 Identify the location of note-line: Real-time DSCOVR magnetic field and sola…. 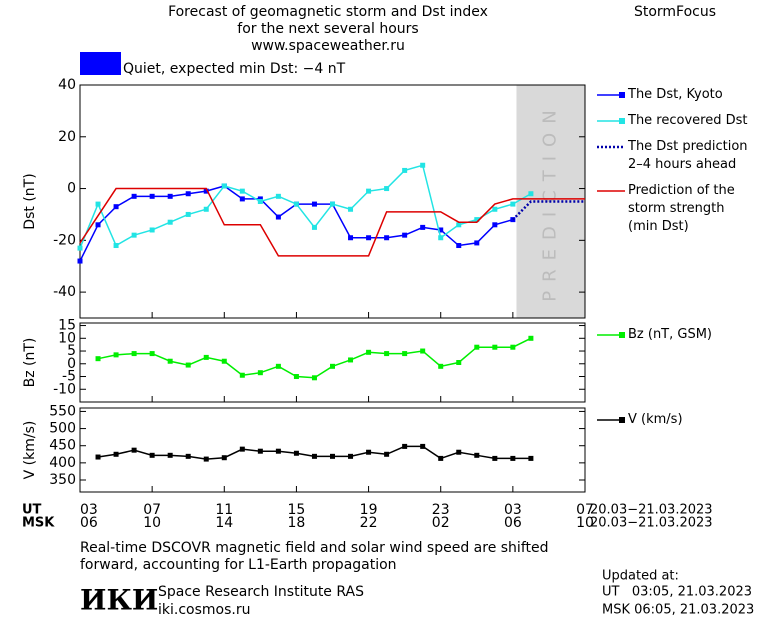
(314, 548).